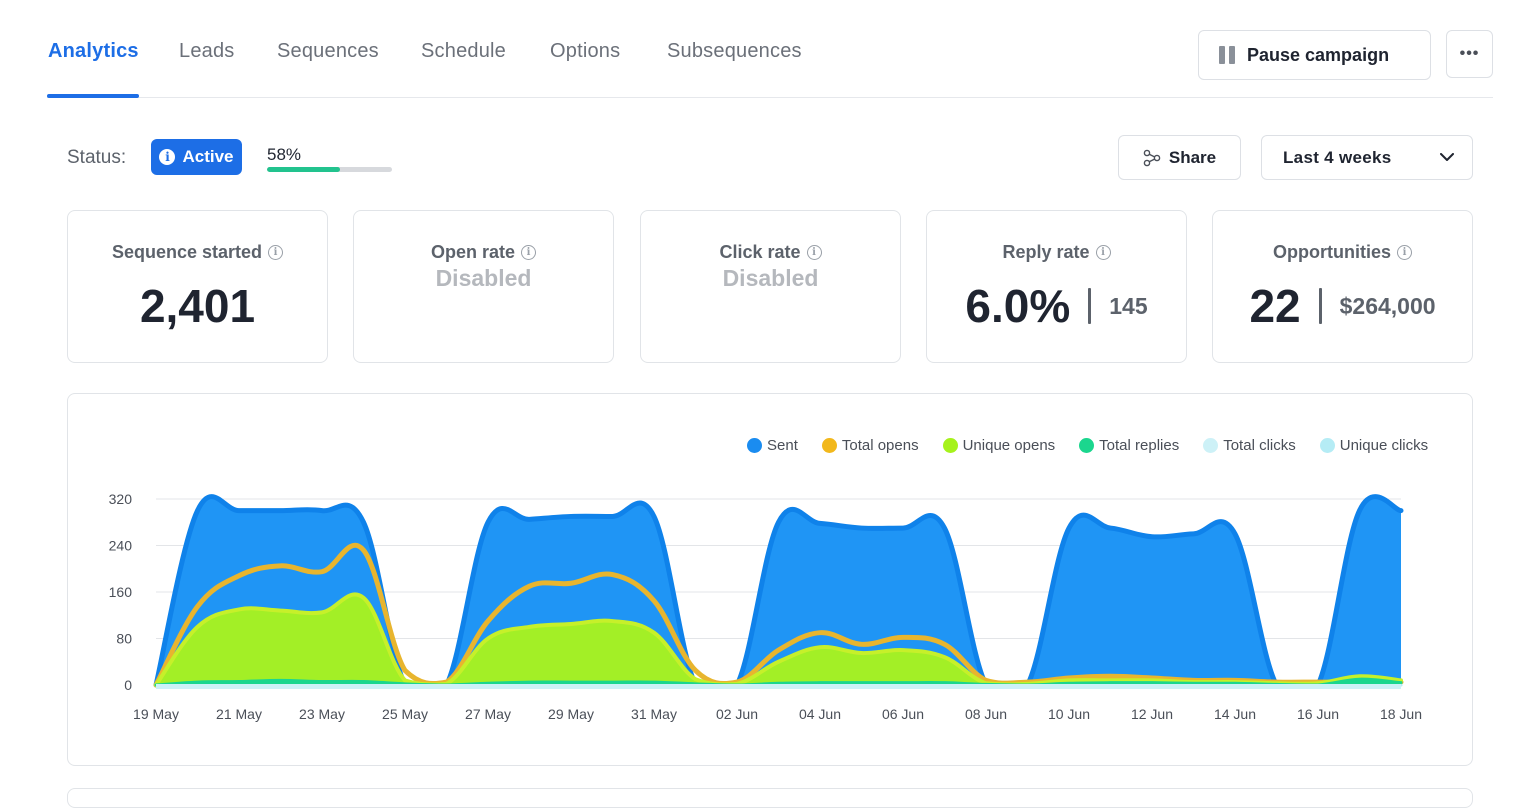 This screenshot has height=808, width=1528. Describe the element at coordinates (782, 445) in the screenshot. I see `legend-label: Sent` at that location.